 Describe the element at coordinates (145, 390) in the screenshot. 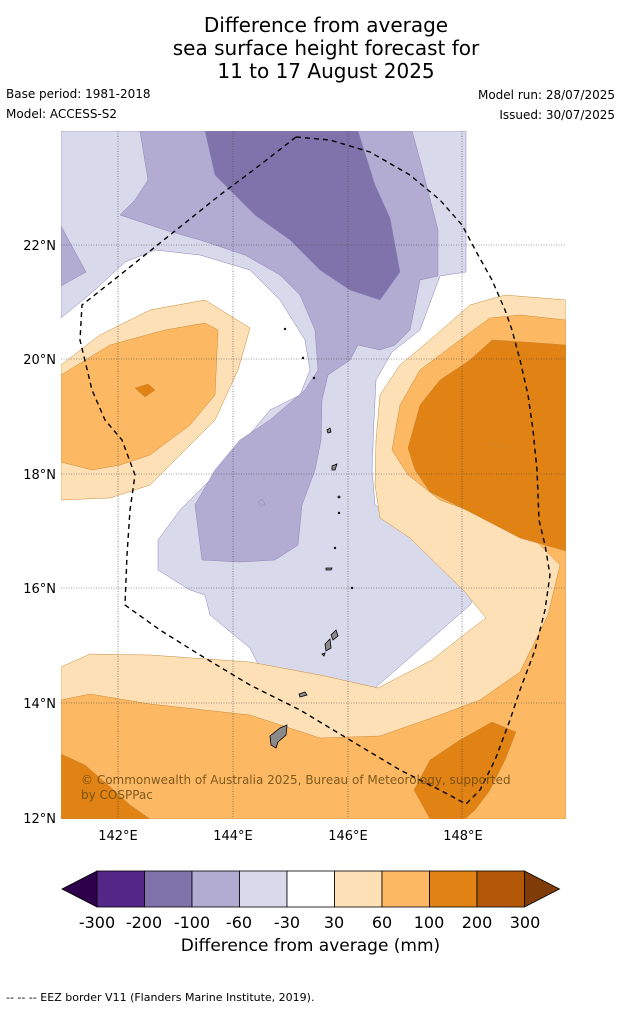

I see `contour-p100-small` at that location.